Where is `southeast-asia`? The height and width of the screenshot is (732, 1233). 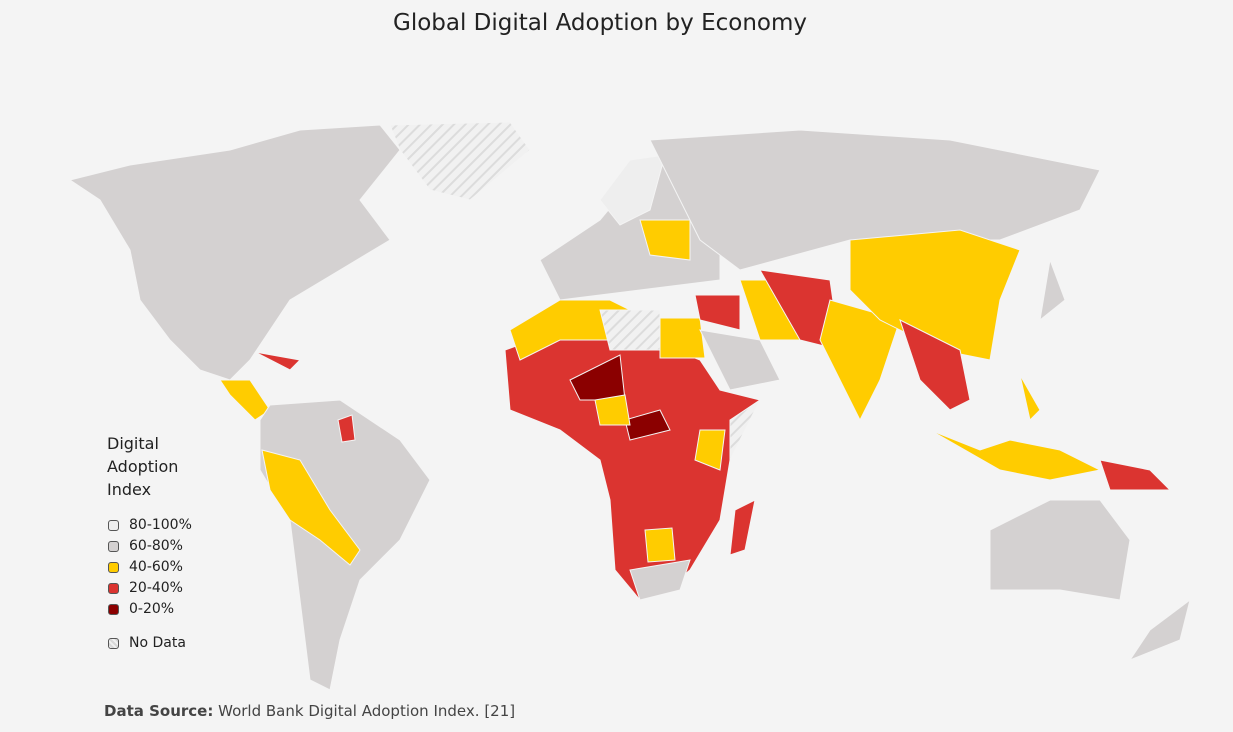
southeast-asia is located at coordinates (935, 365).